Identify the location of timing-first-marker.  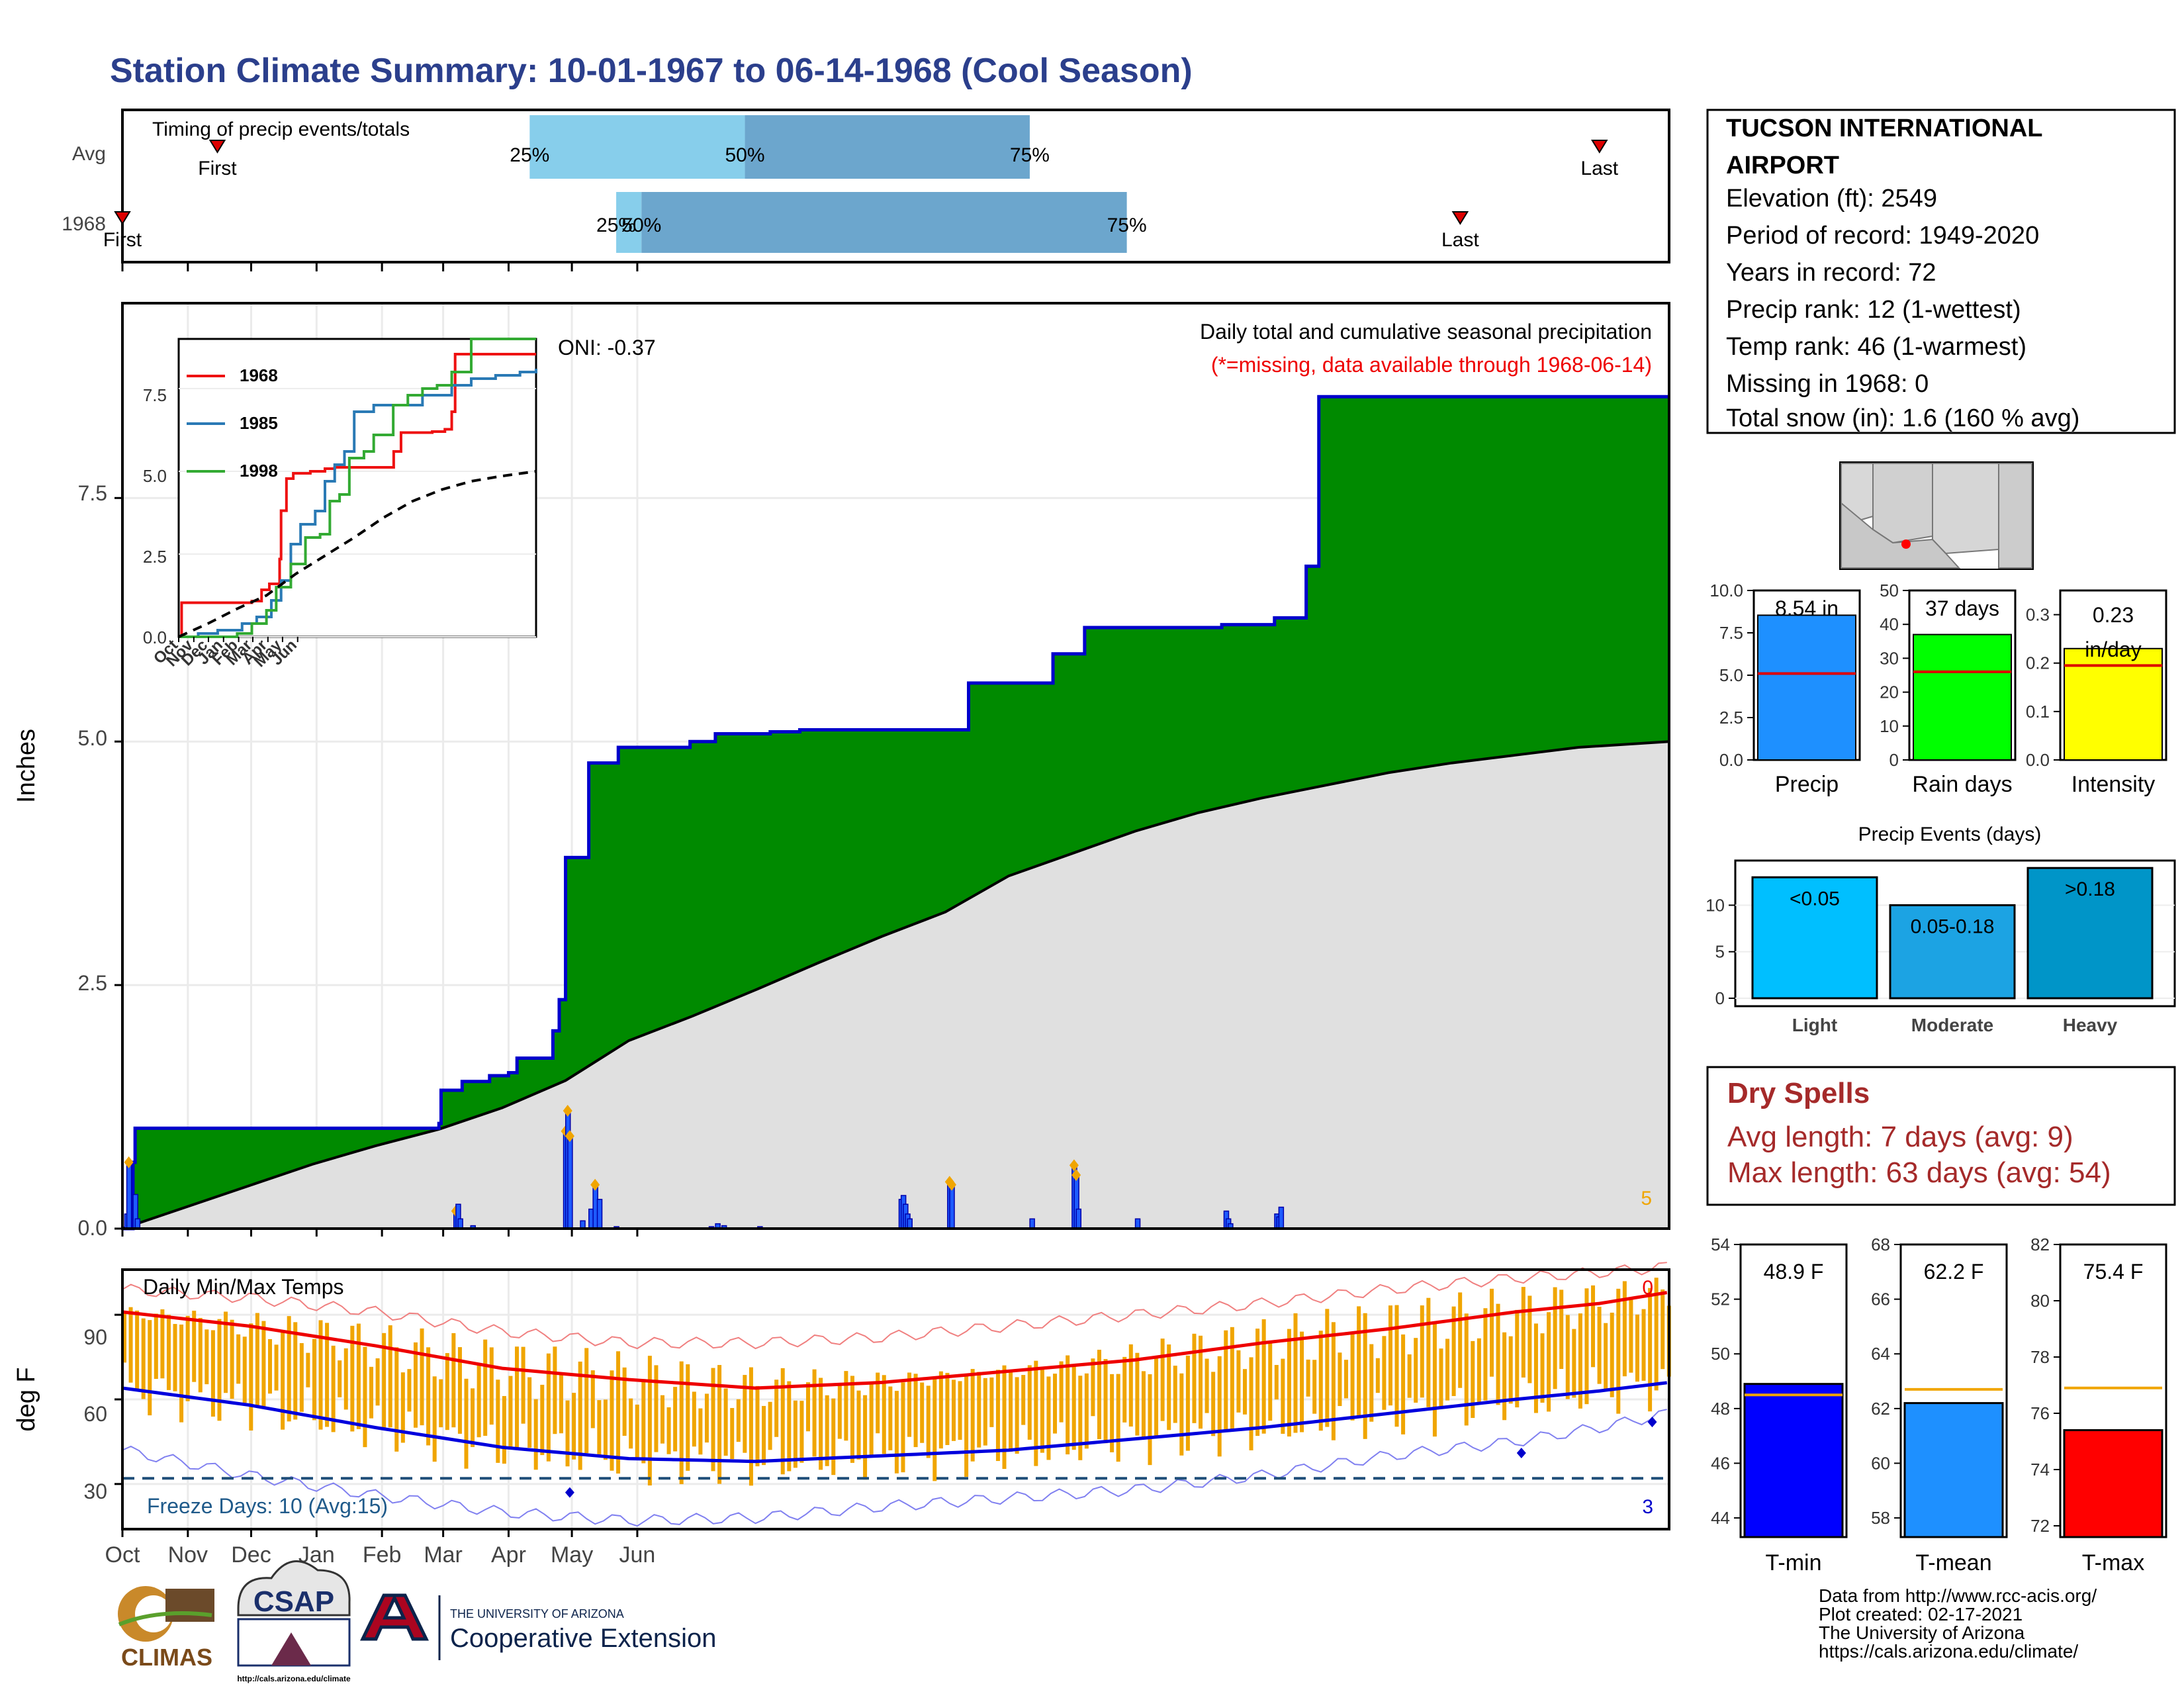
(122, 218).